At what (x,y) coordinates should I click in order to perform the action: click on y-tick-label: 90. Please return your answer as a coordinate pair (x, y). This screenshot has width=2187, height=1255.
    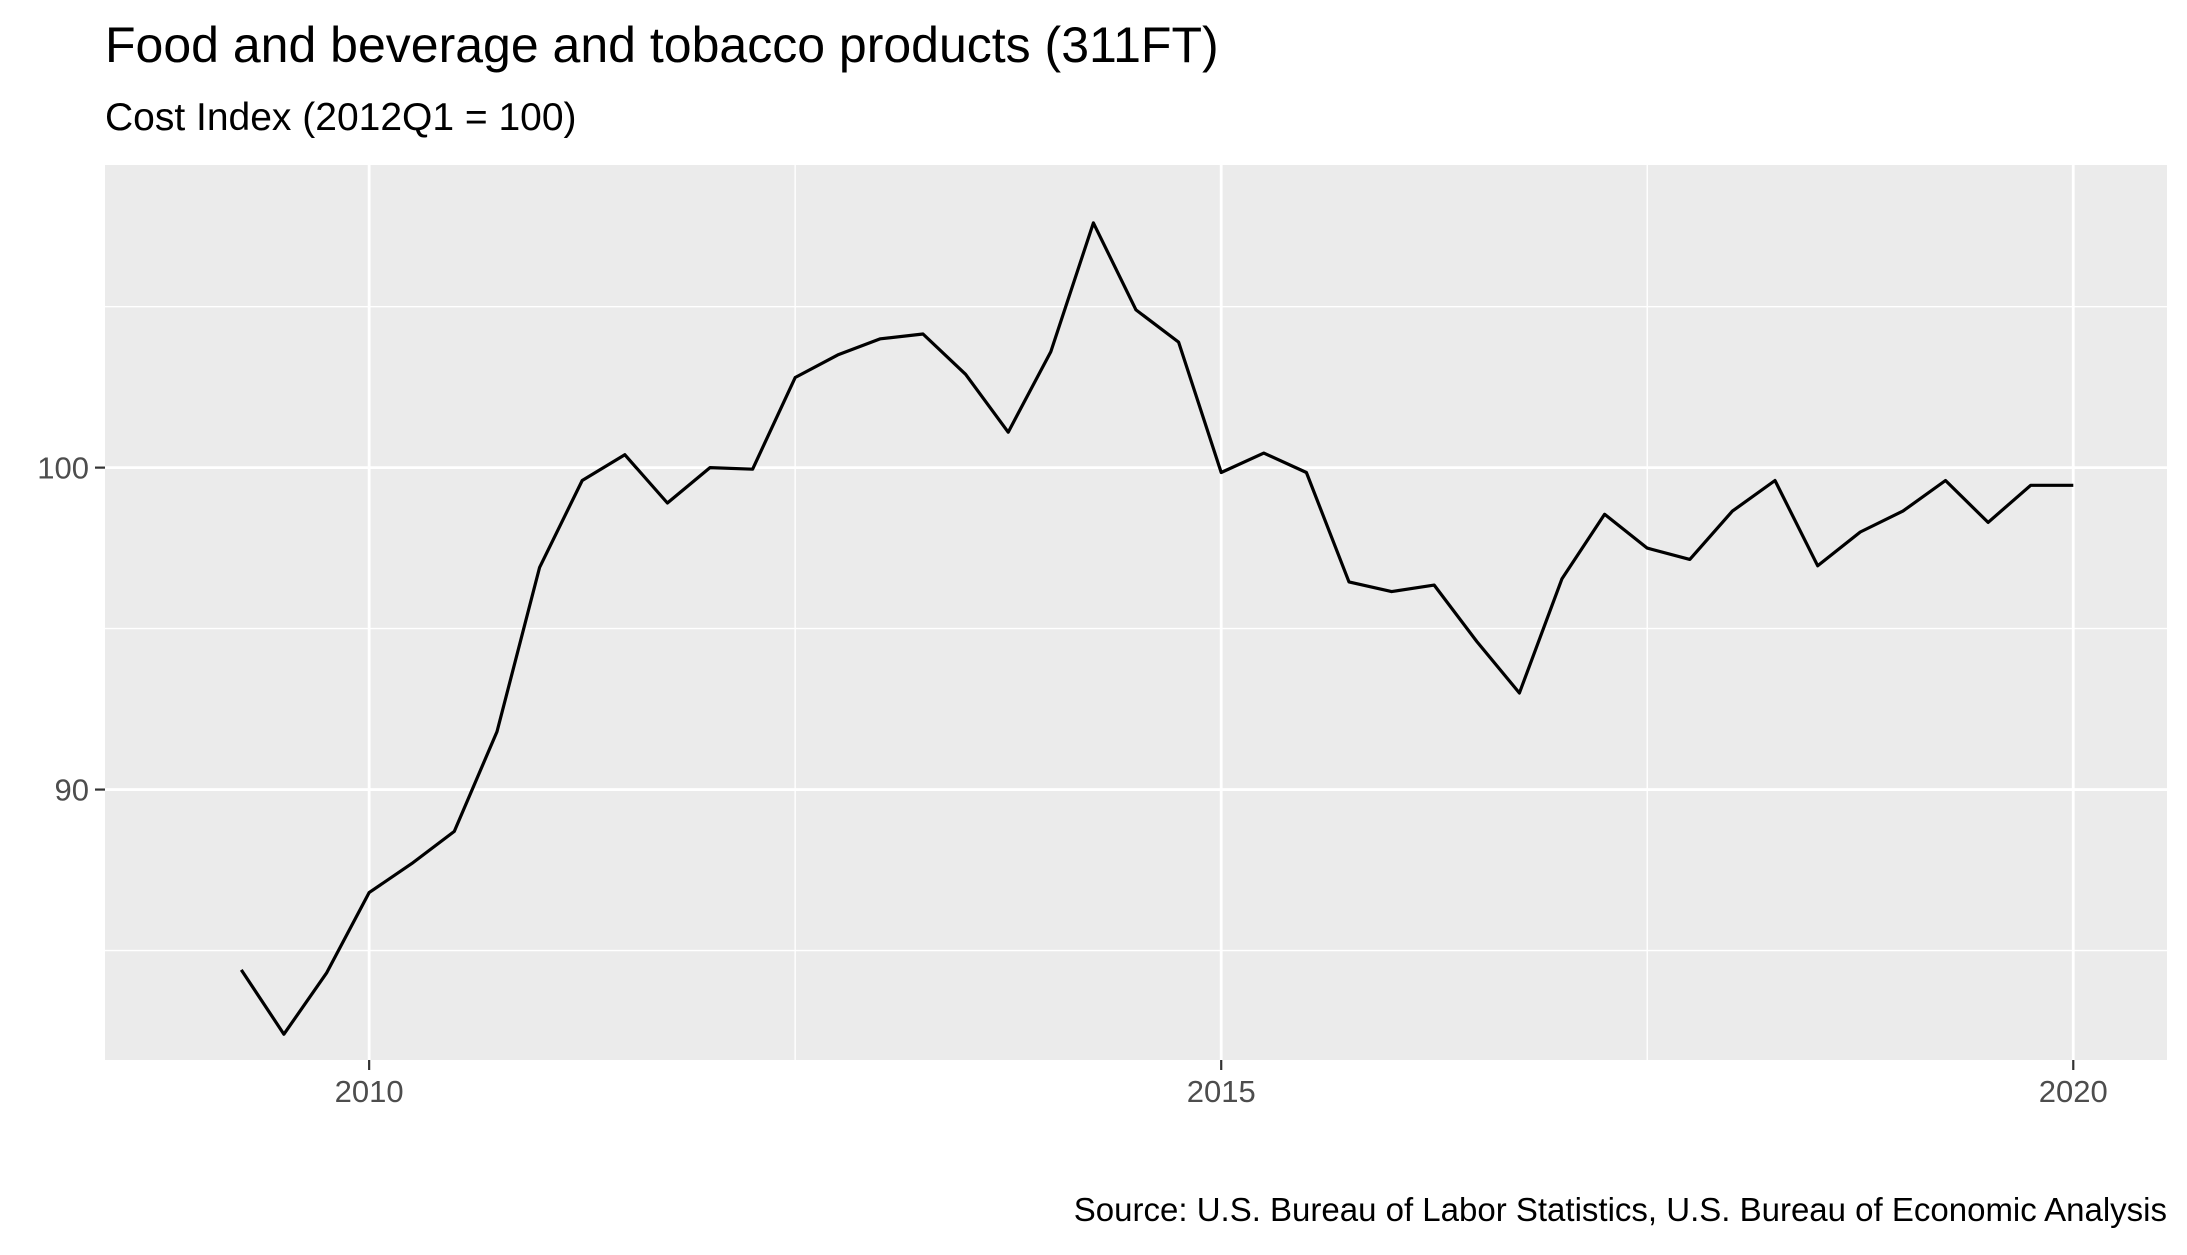
    Looking at the image, I should click on (72, 790).